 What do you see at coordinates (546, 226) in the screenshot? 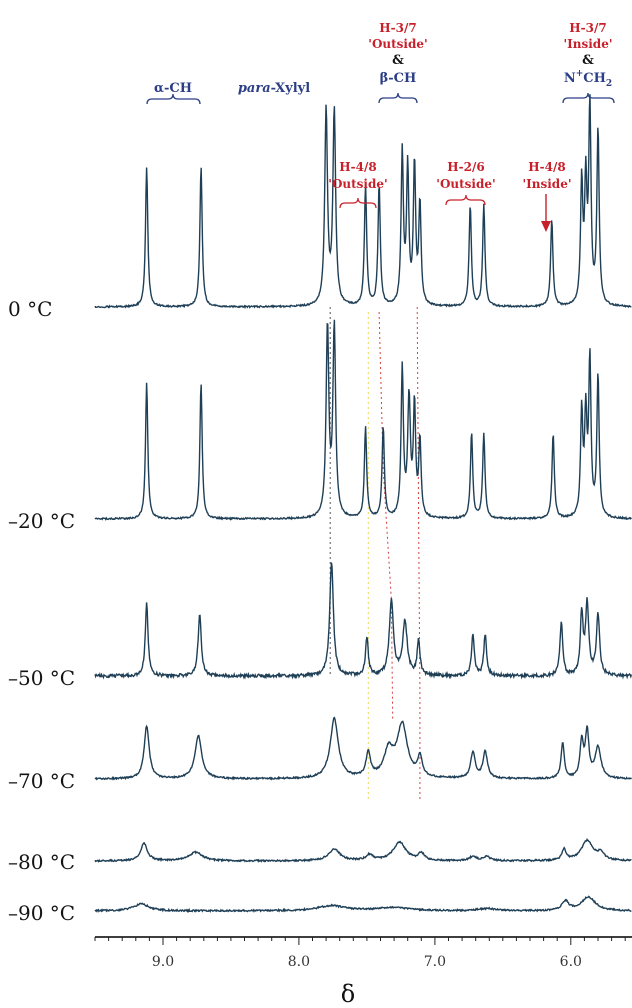
I see `arrow-h48-inside-head` at bounding box center [546, 226].